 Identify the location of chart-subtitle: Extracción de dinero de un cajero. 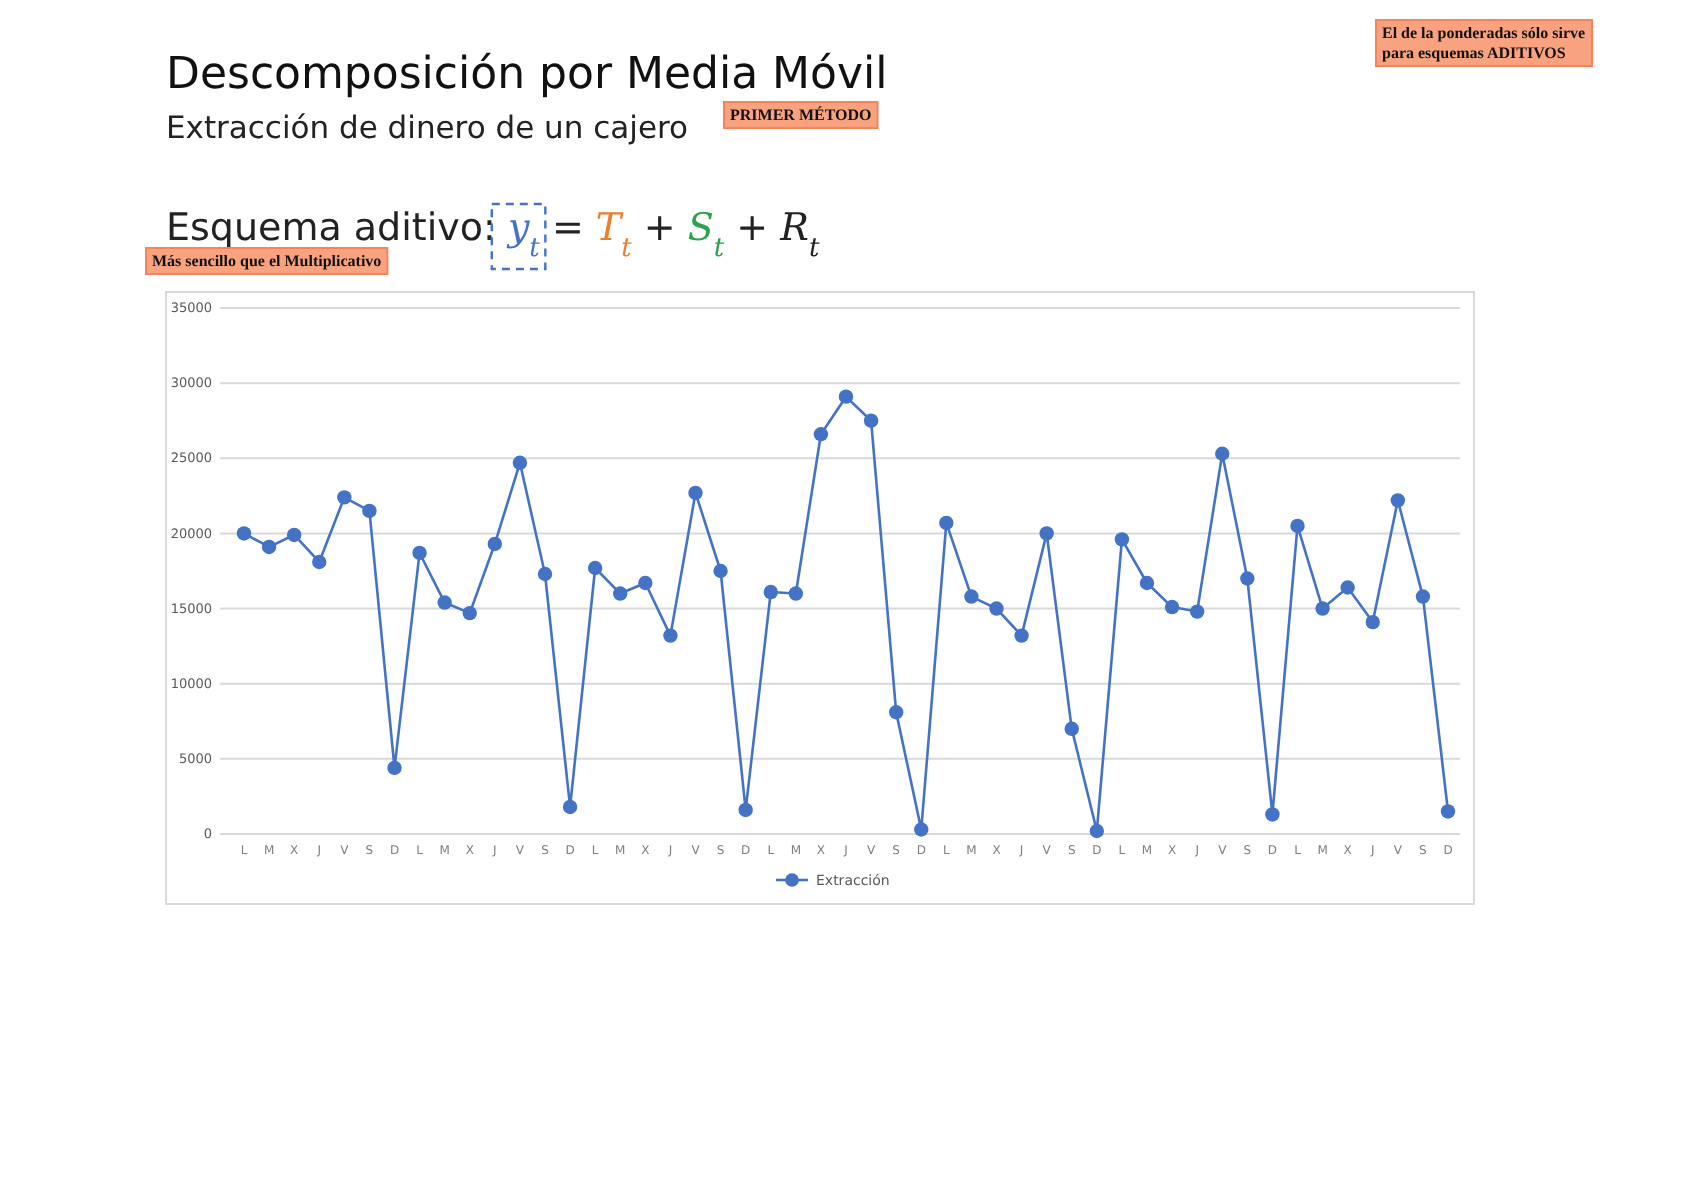
(427, 128).